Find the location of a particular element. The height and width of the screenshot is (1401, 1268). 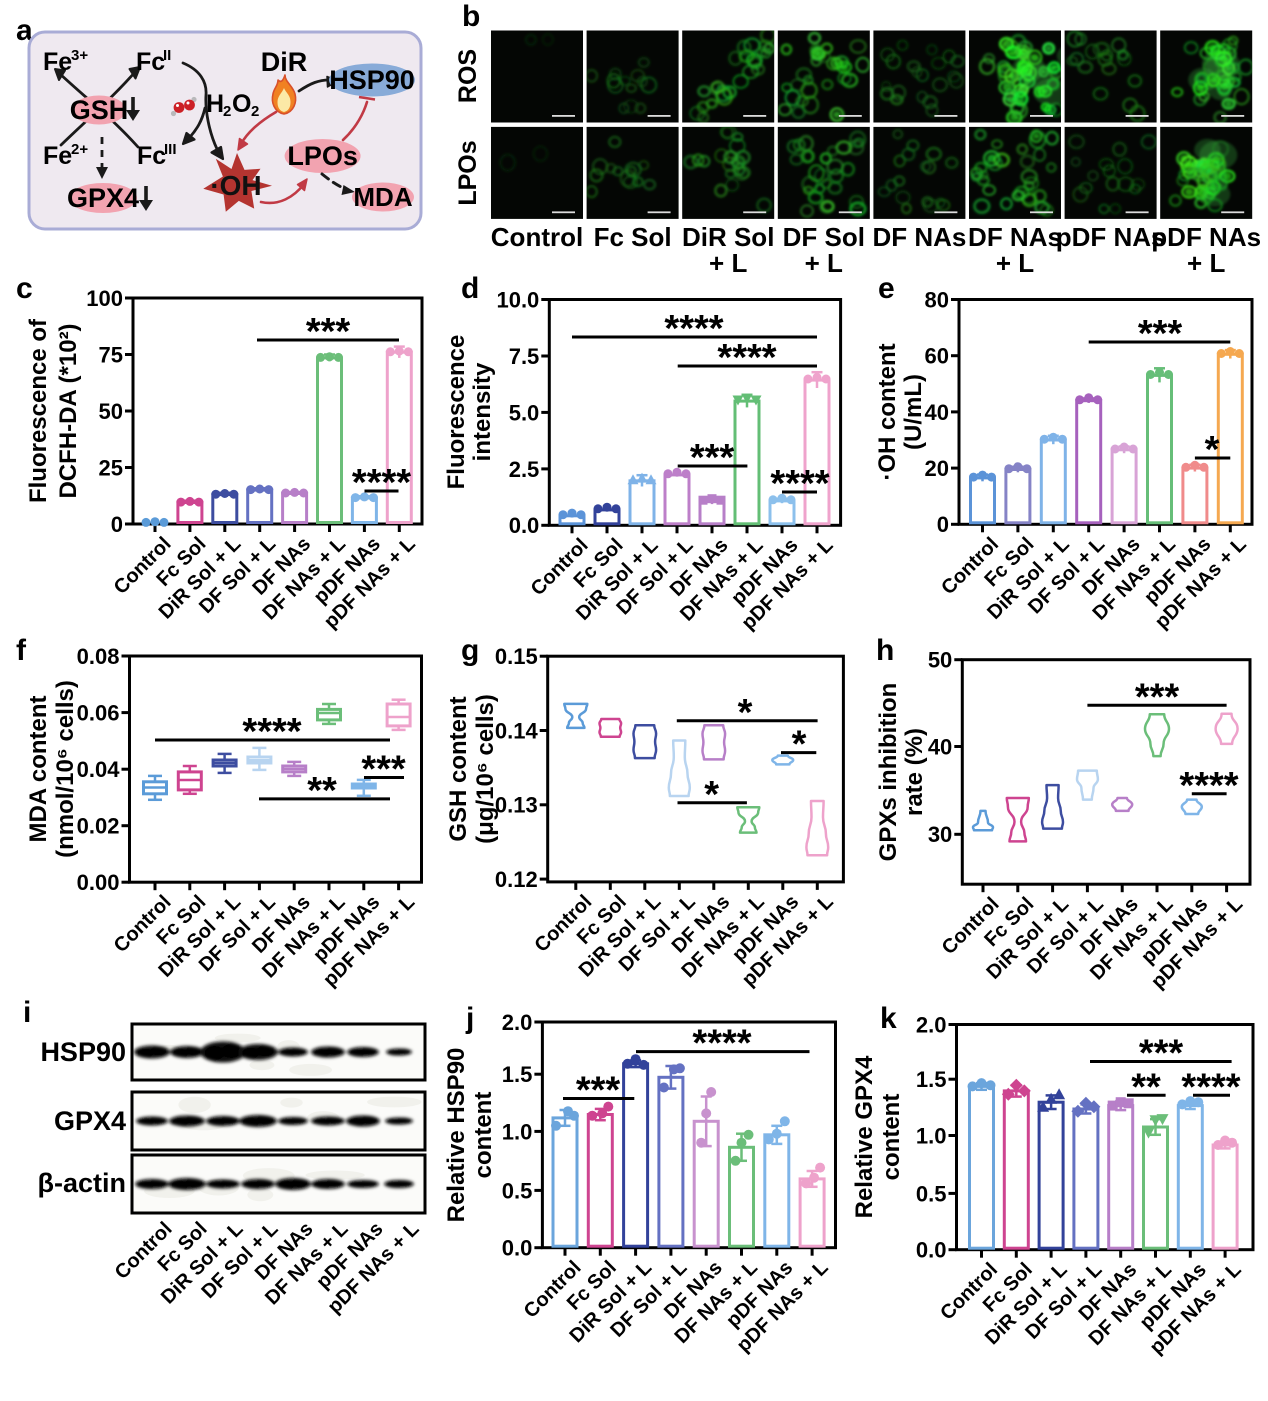

svg-text: (nmol/10⁶ cells) is located at coordinates (65, 769).